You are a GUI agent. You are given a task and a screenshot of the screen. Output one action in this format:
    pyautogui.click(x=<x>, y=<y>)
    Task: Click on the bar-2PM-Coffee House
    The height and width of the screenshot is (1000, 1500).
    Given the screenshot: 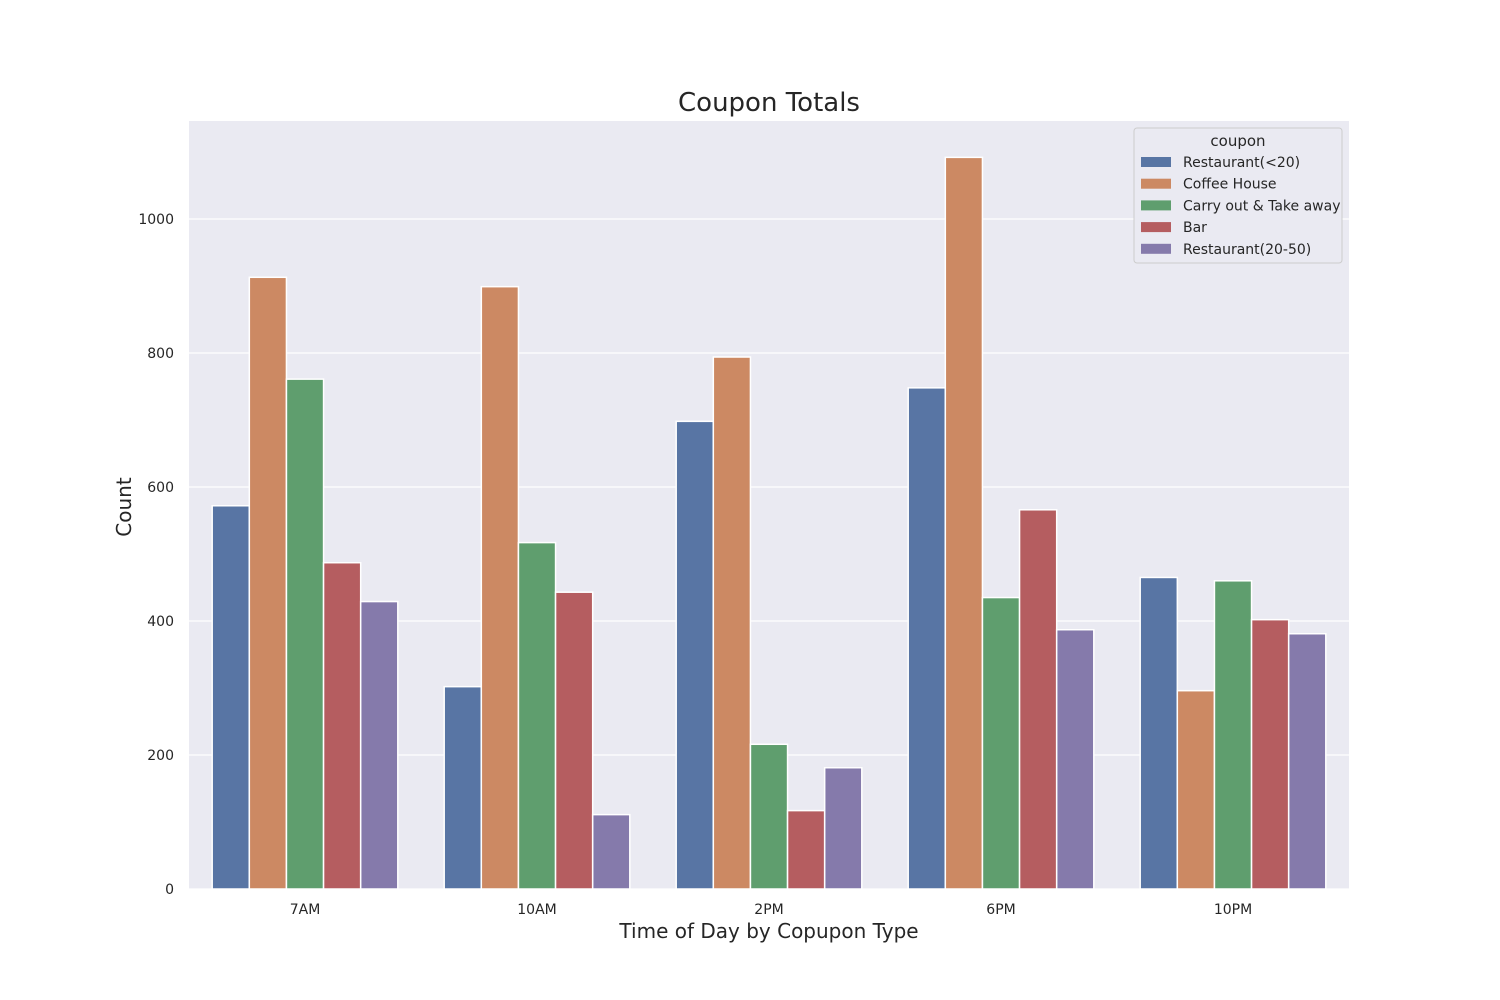 What is the action you would take?
    pyautogui.click(x=732, y=623)
    